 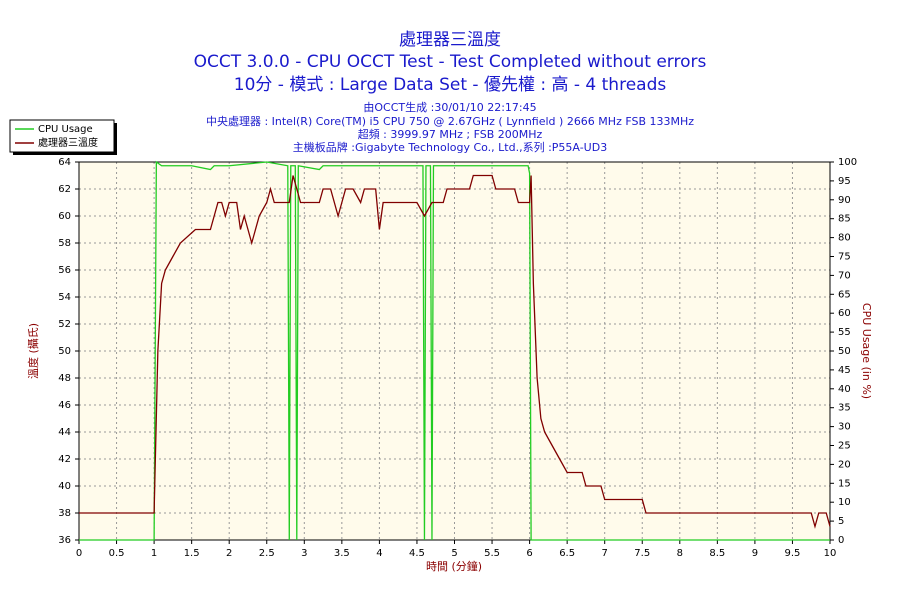 I want to click on y2-axis-label: CPU Usage (in %), so click(x=866, y=351).